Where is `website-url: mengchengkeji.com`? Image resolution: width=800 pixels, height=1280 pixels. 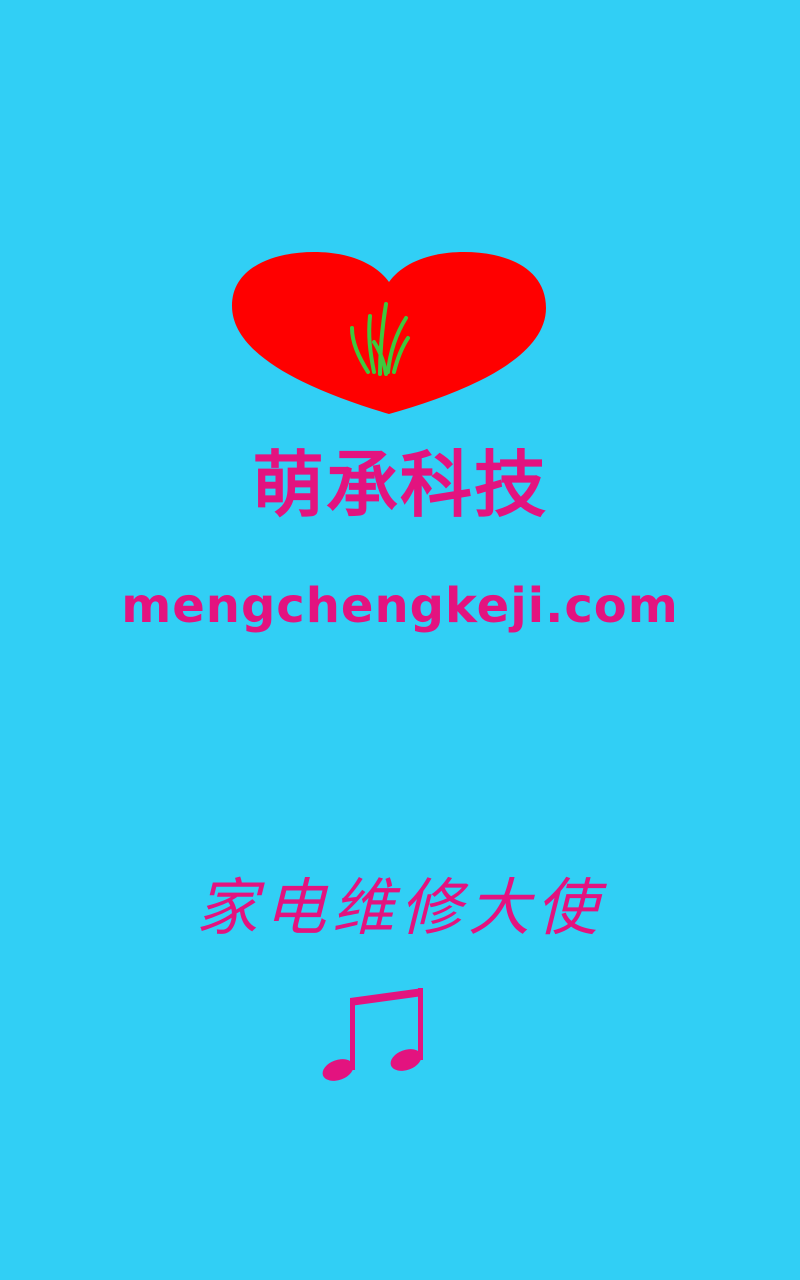
website-url: mengchengkeji.com is located at coordinates (400, 606).